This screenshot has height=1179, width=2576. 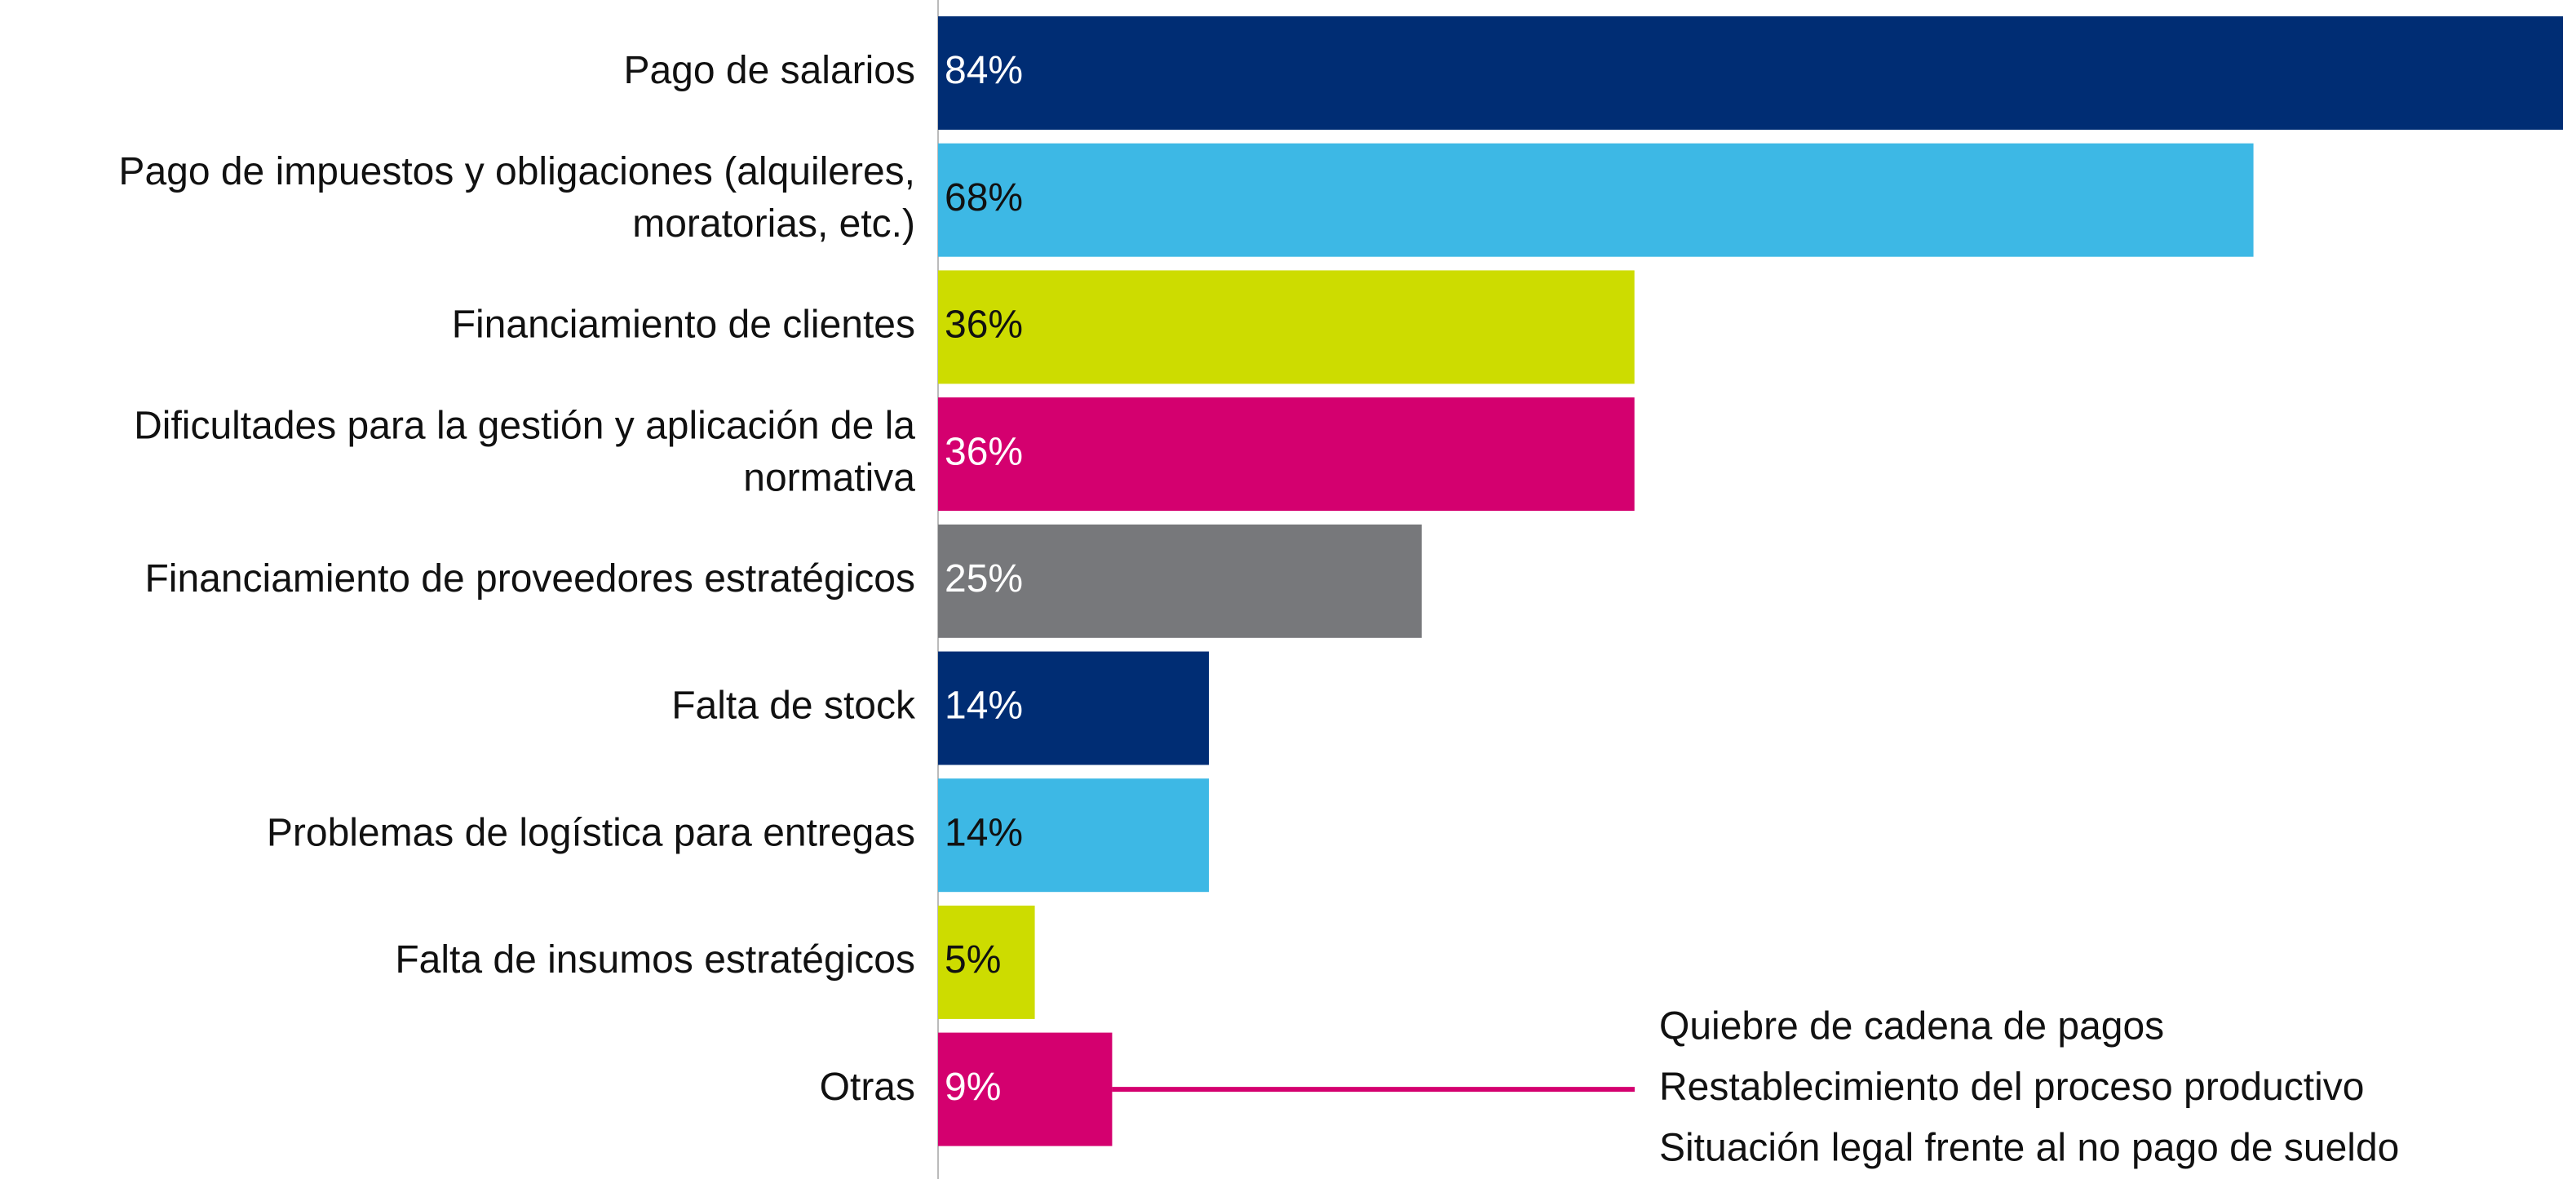 What do you see at coordinates (984, 197) in the screenshot?
I see `value-label: 68%` at bounding box center [984, 197].